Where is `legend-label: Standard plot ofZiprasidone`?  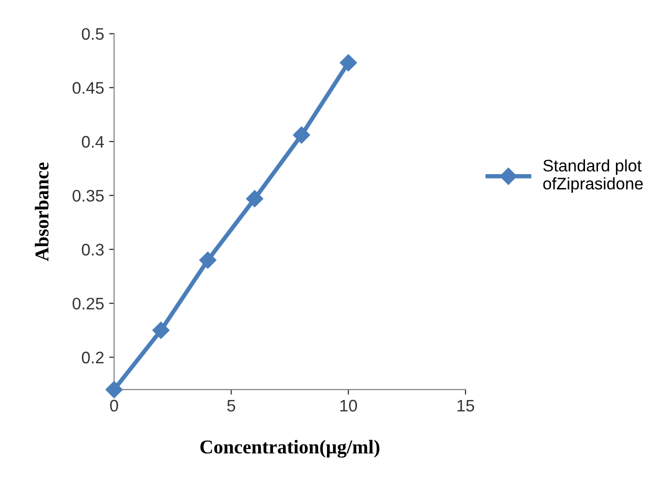 legend-label: Standard plot ofZiprasidone is located at coordinates (593, 176).